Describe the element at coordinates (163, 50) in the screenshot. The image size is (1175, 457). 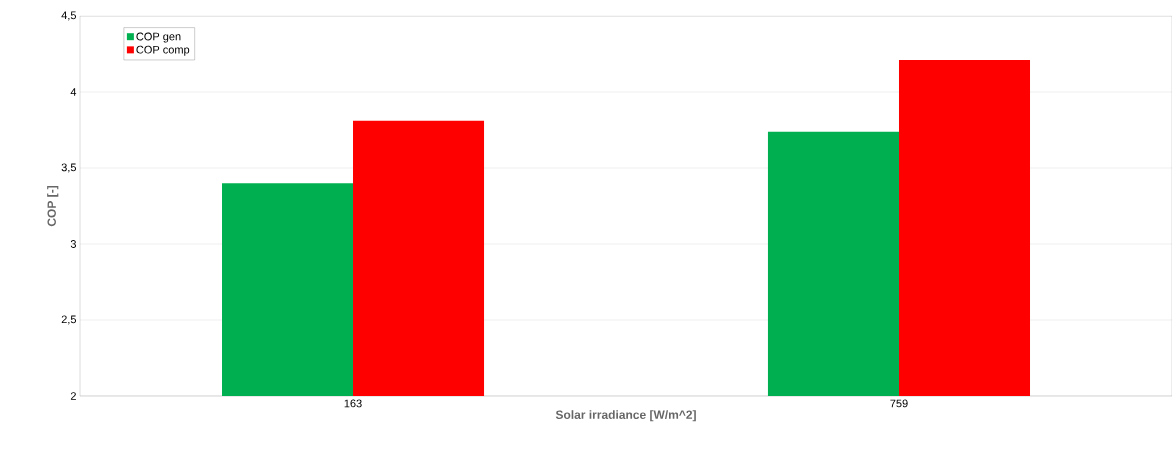
I see `legend-label: COP comp` at that location.